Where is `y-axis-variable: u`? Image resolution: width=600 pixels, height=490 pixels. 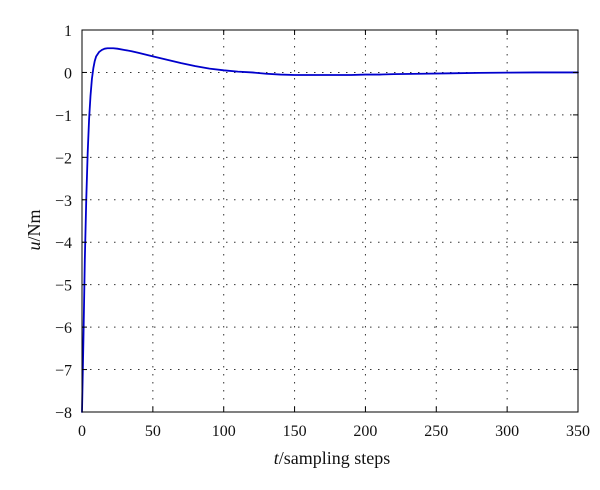
y-axis-variable: u is located at coordinates (34, 246).